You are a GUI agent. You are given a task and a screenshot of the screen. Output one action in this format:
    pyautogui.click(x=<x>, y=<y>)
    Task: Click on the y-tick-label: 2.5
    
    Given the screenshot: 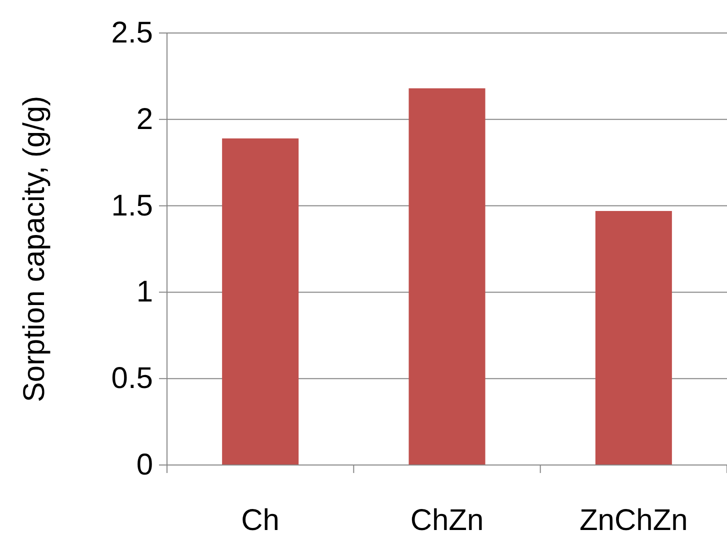 What is the action you would take?
    pyautogui.click(x=132, y=33)
    